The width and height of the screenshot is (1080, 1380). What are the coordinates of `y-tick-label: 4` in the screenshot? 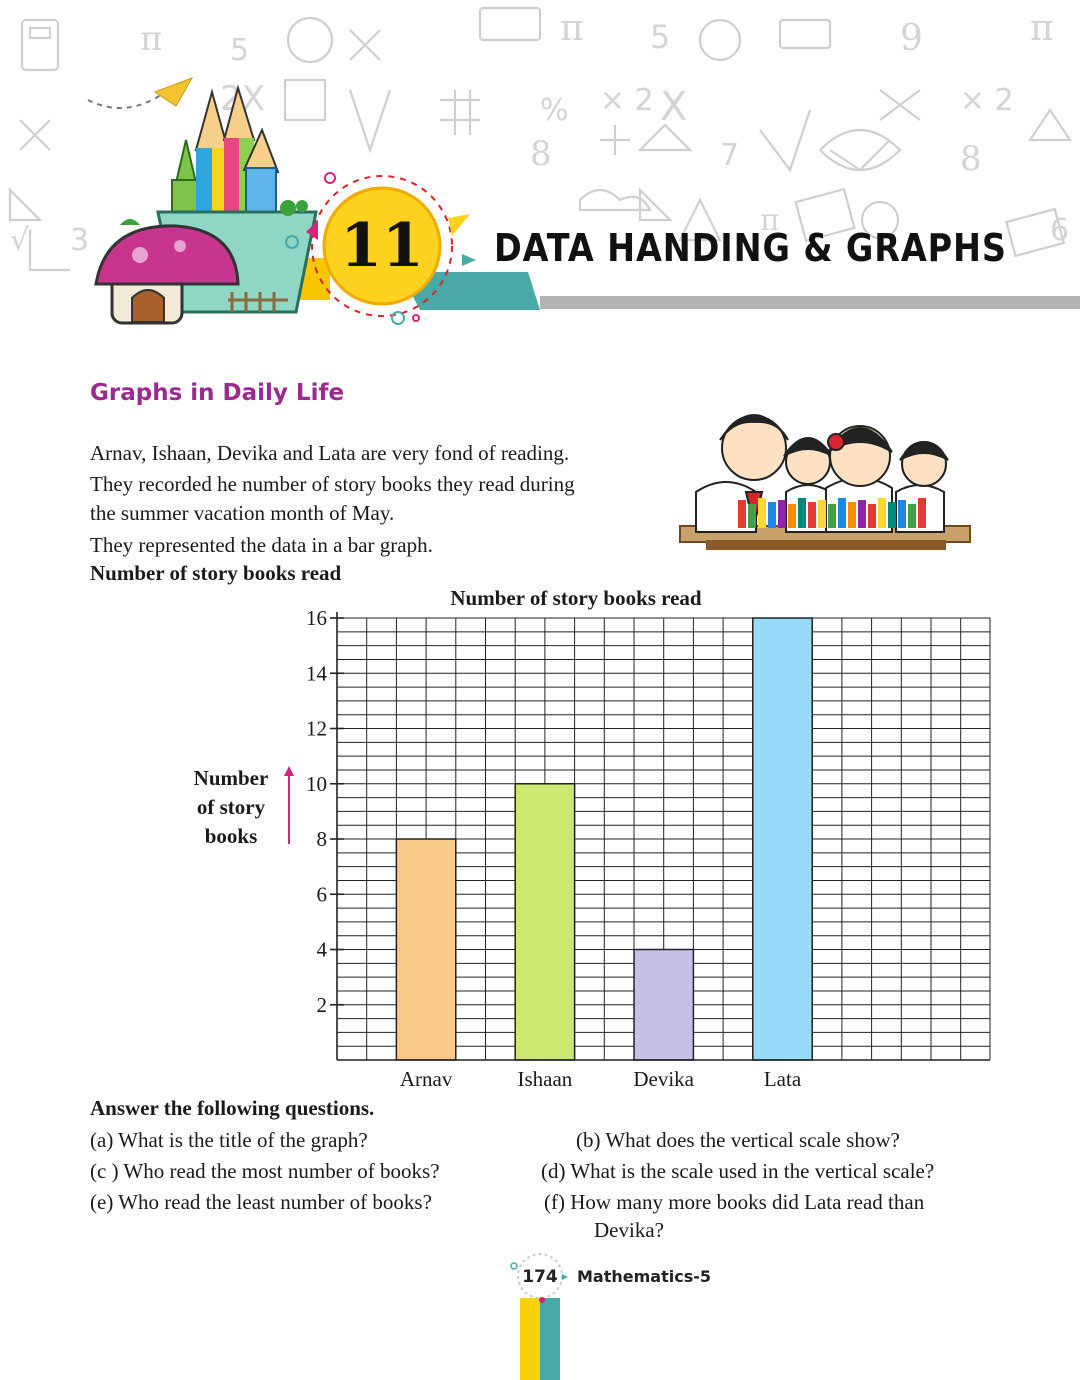 It's located at (322, 950).